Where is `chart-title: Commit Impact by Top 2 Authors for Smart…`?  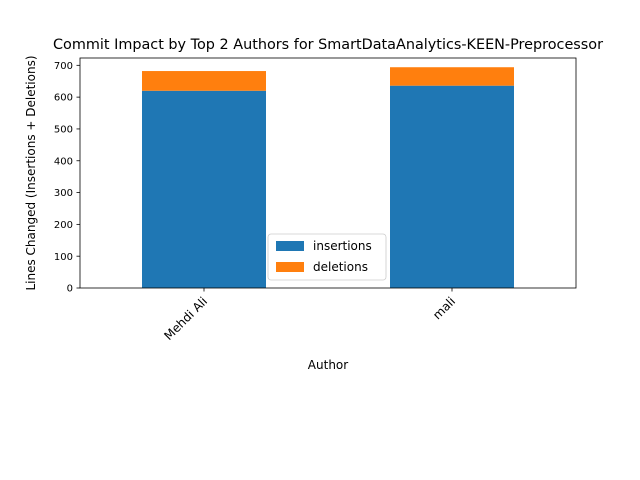
chart-title: Commit Impact by Top 2 Authors for Smart… is located at coordinates (328, 45).